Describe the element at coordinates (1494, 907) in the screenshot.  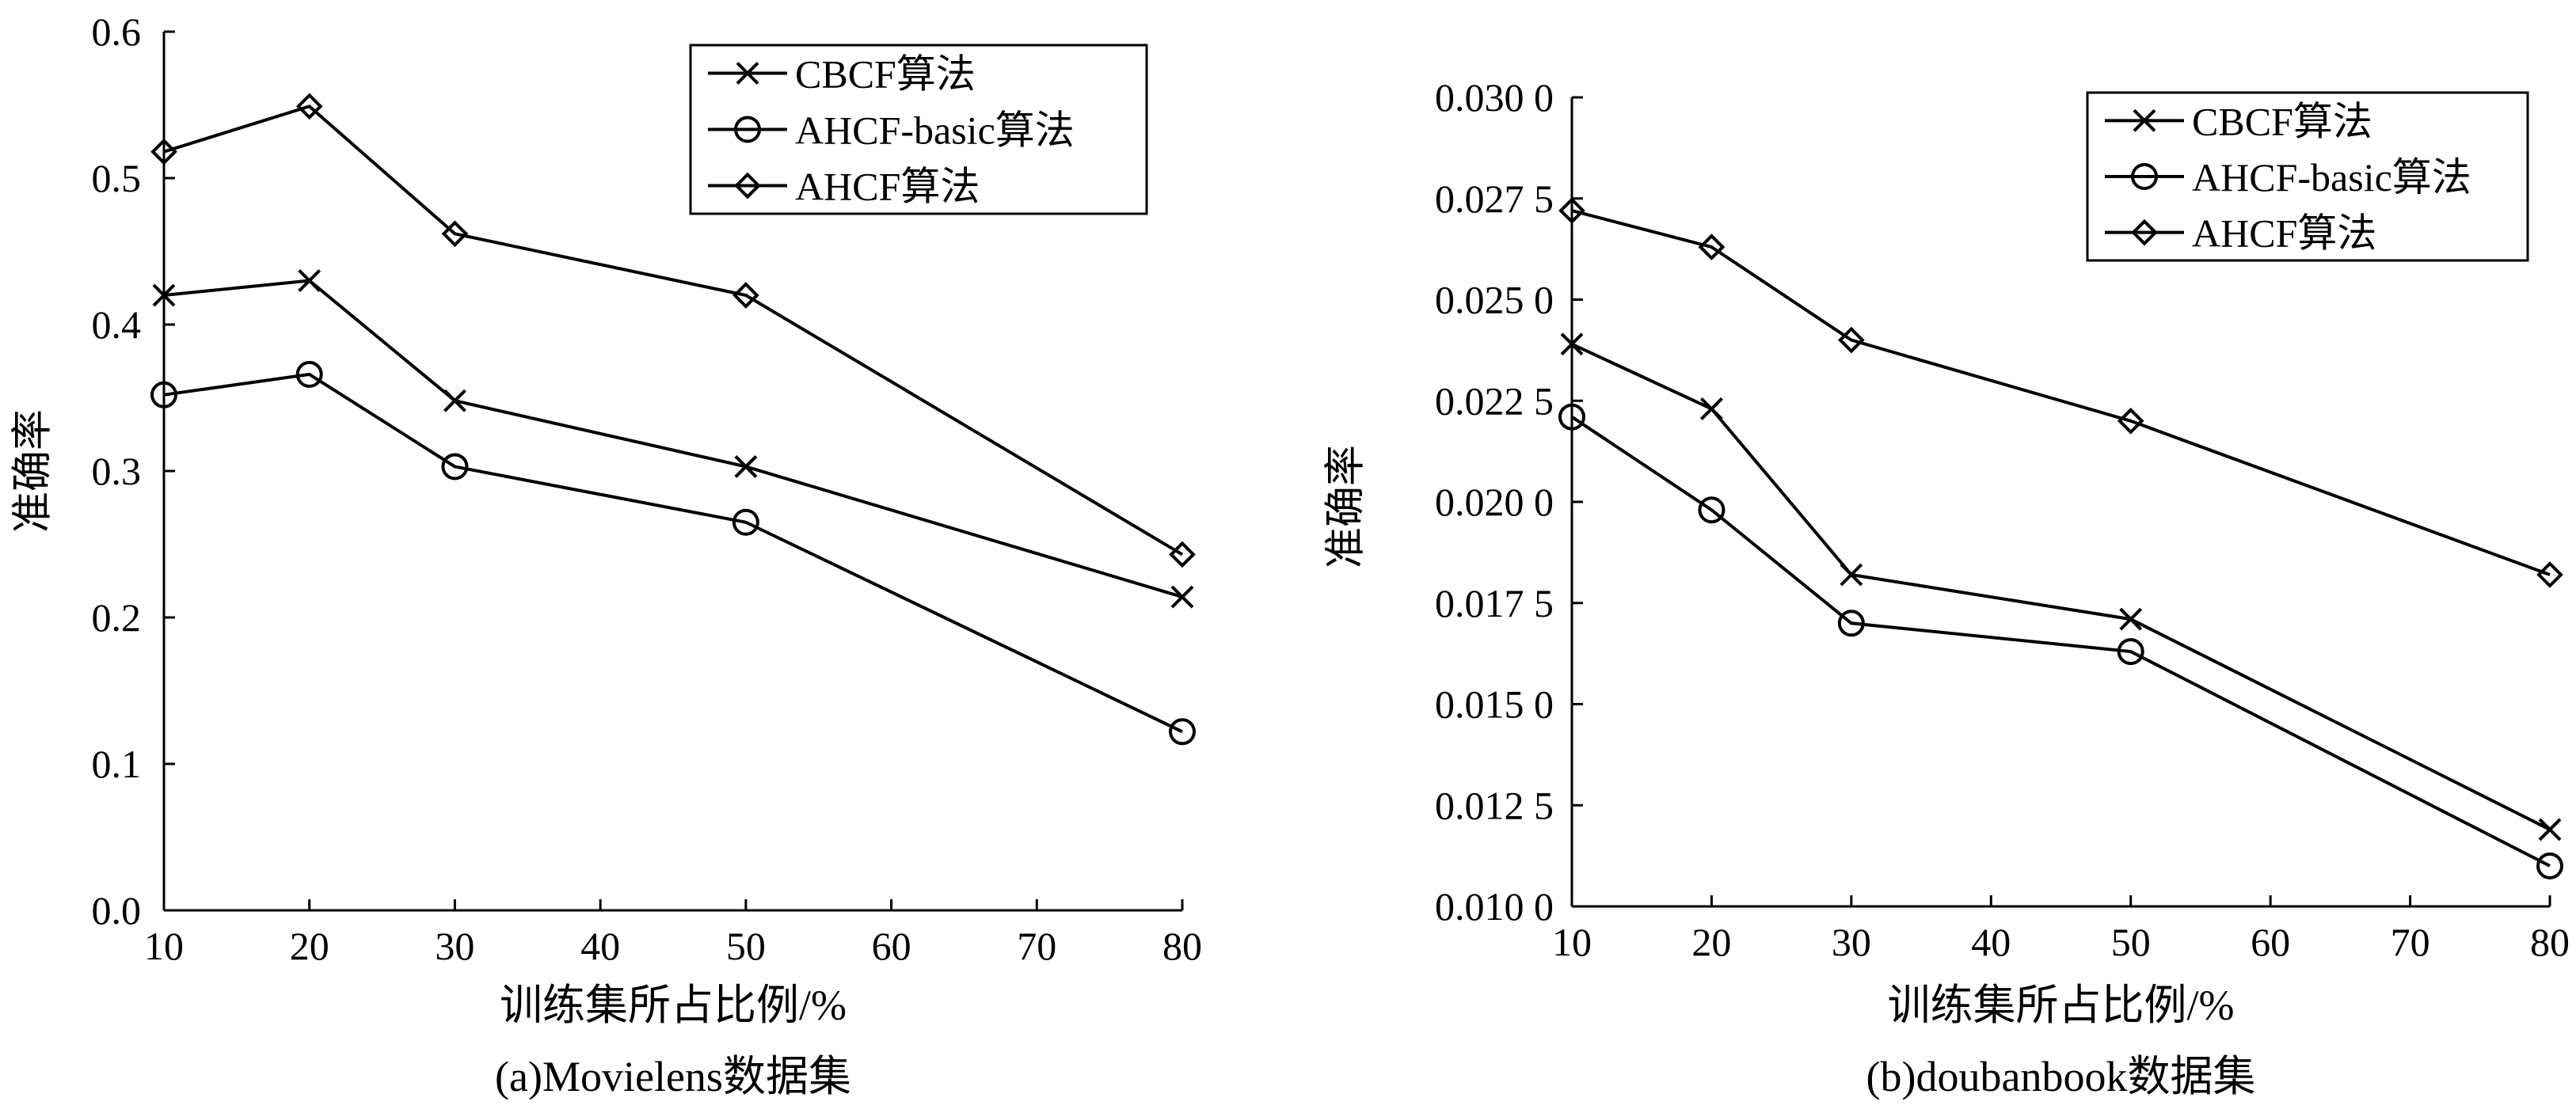
I see `y-tick-label: 0.010 0` at that location.